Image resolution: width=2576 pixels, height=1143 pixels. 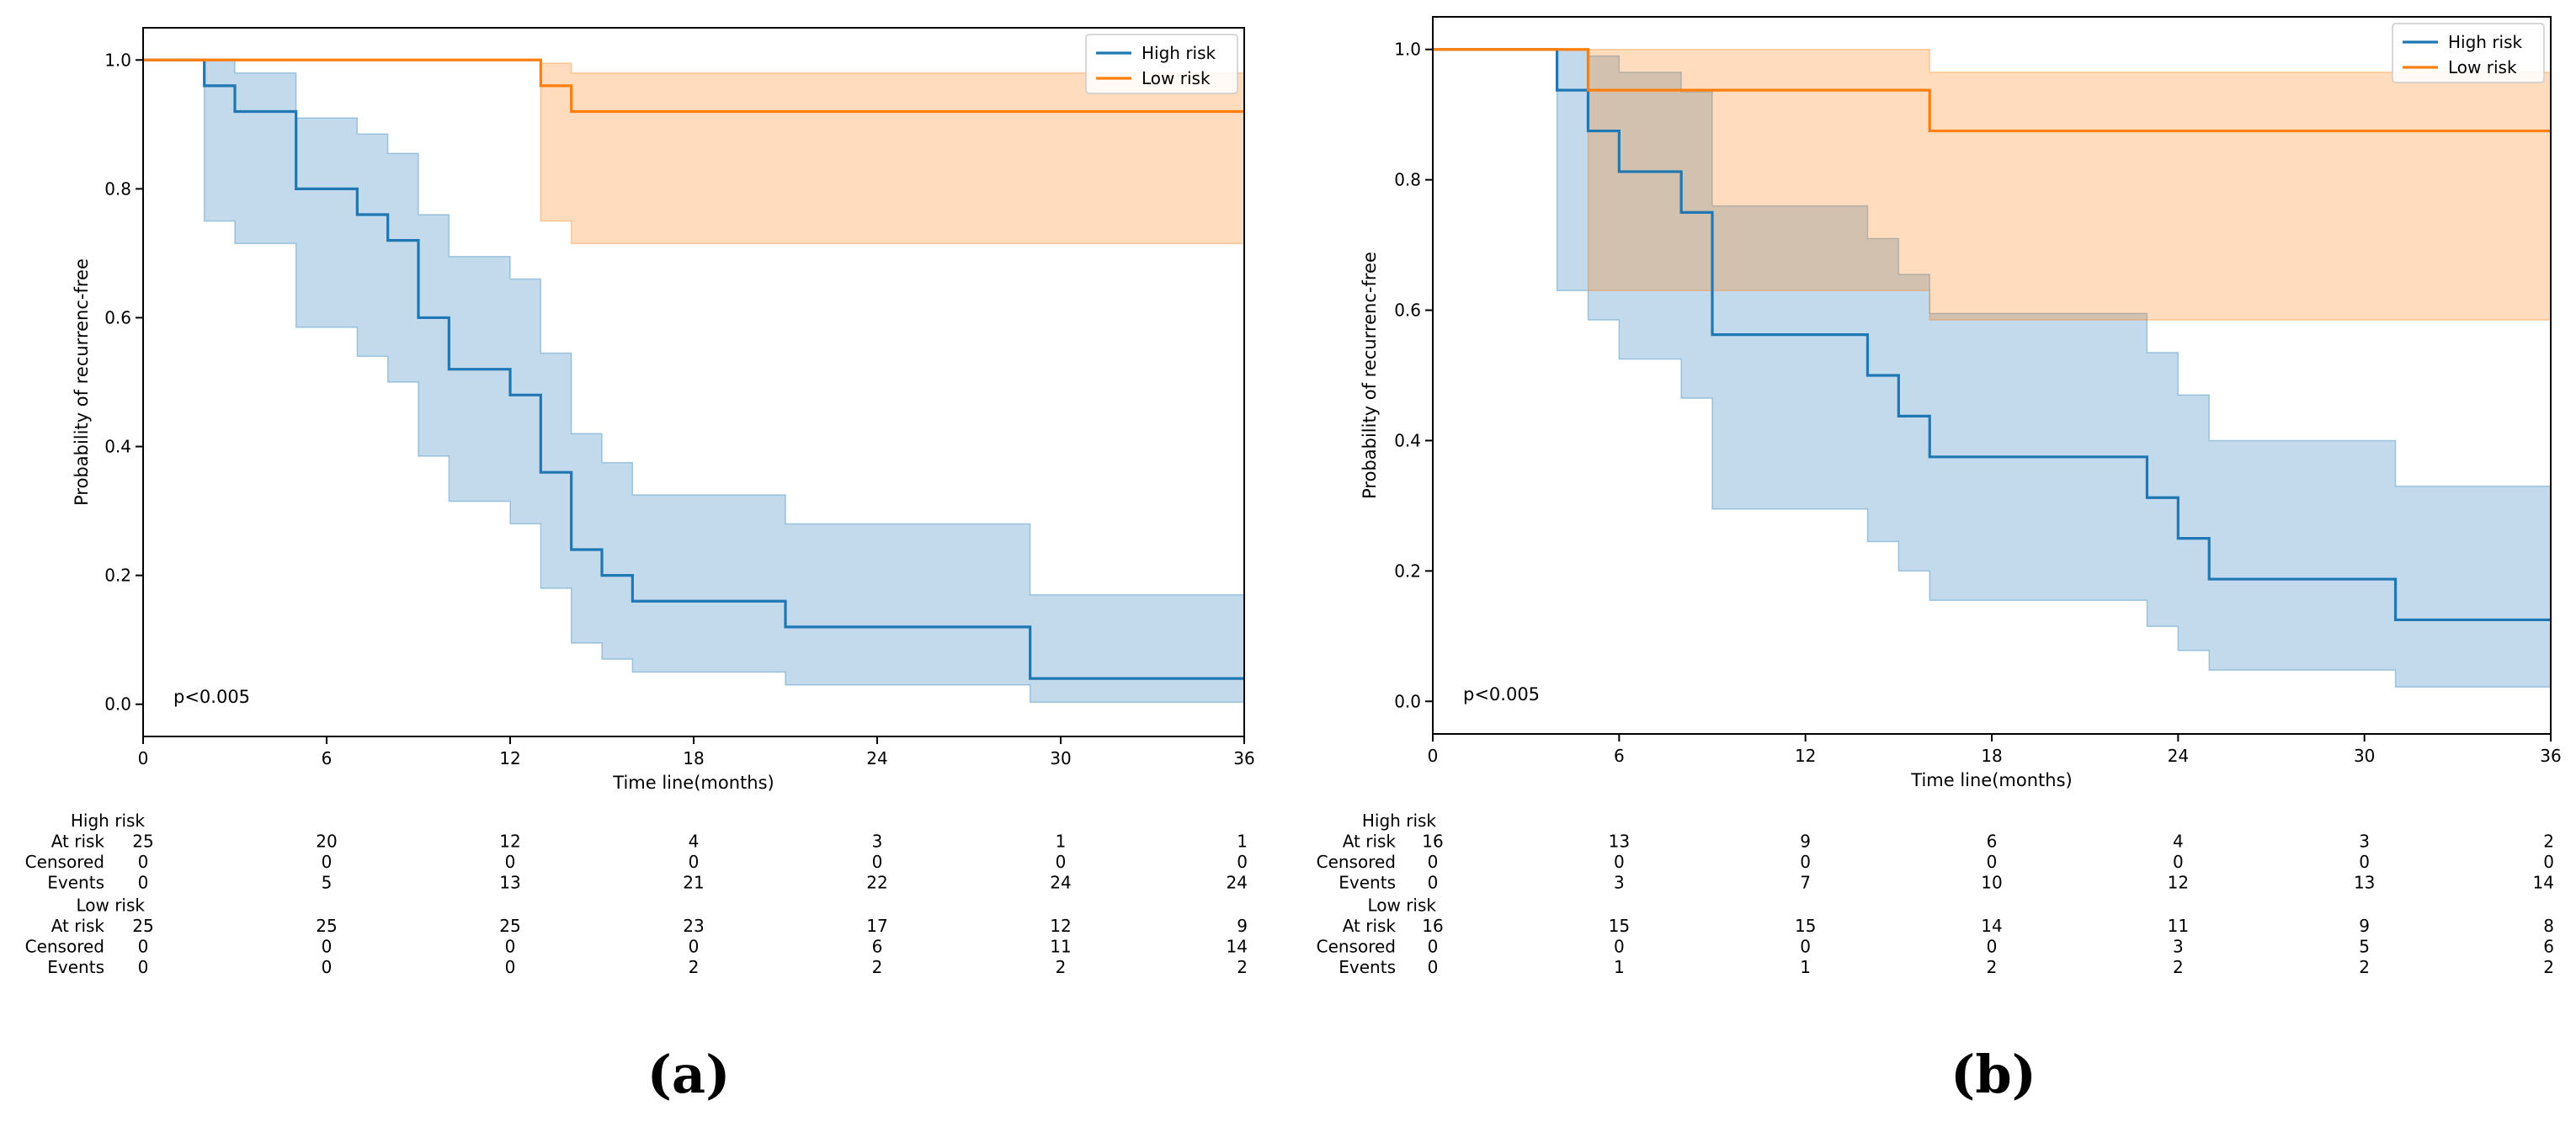 What do you see at coordinates (1407, 440) in the screenshot?
I see `y-tick-label: 0.4` at bounding box center [1407, 440].